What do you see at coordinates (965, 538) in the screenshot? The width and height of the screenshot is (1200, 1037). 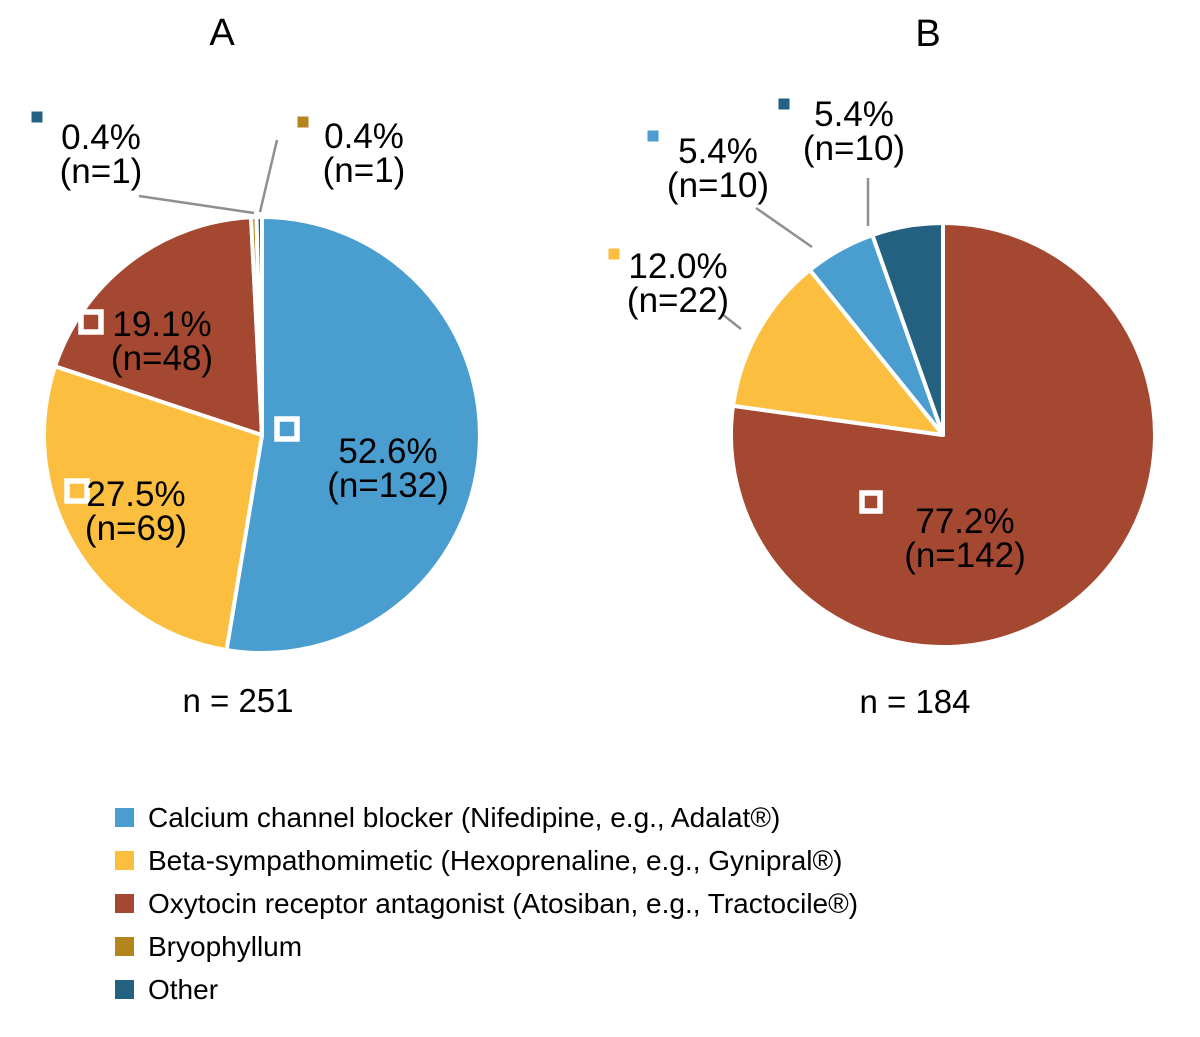 I see `slice-label: 77.2% (n=142)` at bounding box center [965, 538].